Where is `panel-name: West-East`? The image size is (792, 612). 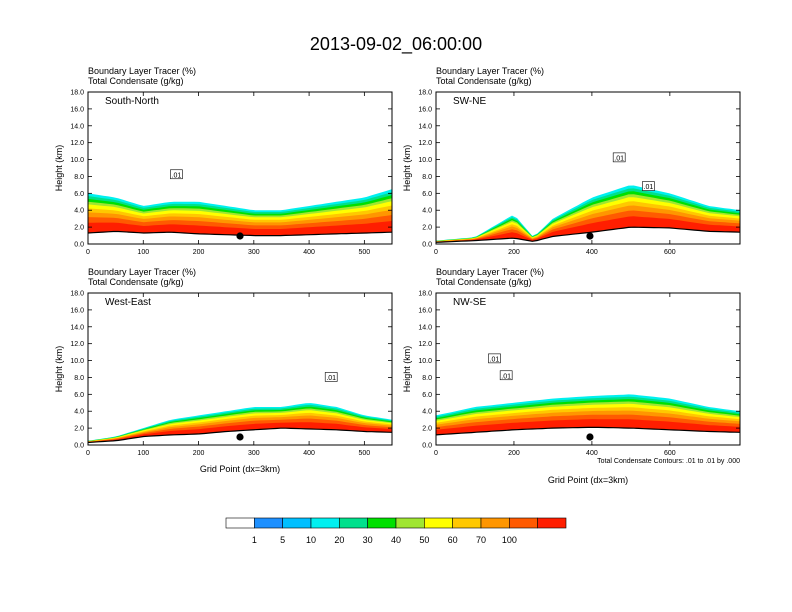
panel-name: West-East is located at coordinates (128, 302).